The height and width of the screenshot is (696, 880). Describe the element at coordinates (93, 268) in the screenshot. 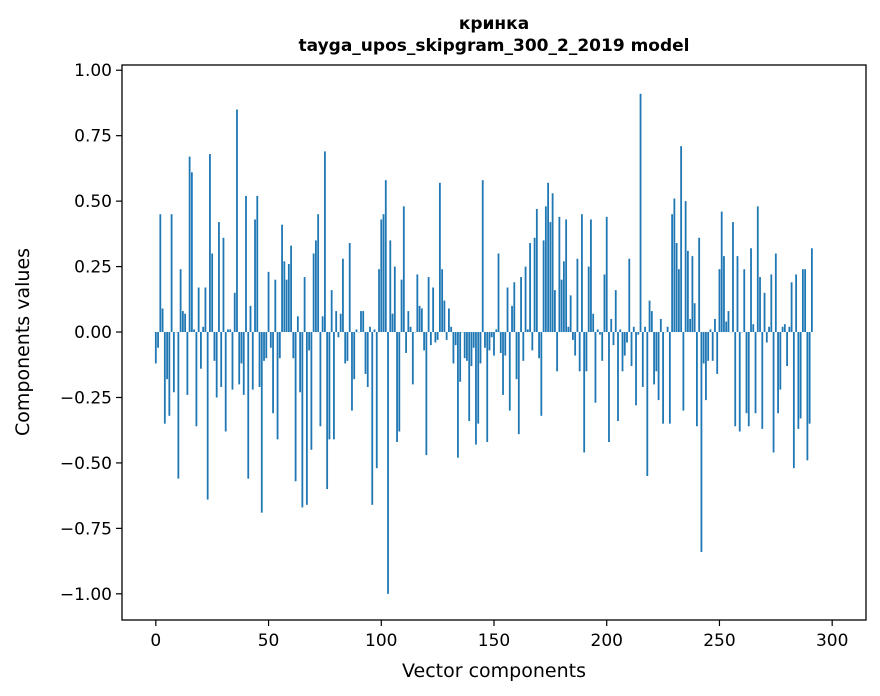

I see `y-tick-label: 0.25` at that location.